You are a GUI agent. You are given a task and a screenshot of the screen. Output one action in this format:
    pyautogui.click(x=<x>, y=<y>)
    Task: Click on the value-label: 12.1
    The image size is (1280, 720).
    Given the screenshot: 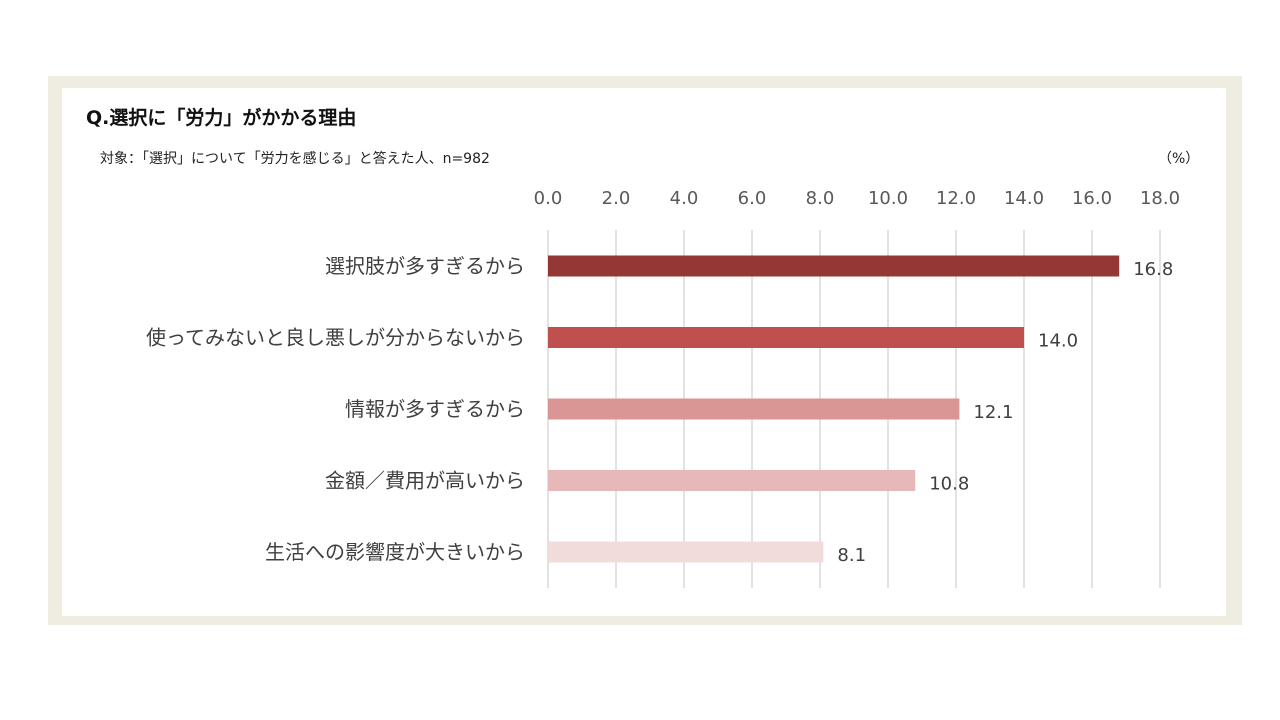 What is the action you would take?
    pyautogui.click(x=993, y=412)
    